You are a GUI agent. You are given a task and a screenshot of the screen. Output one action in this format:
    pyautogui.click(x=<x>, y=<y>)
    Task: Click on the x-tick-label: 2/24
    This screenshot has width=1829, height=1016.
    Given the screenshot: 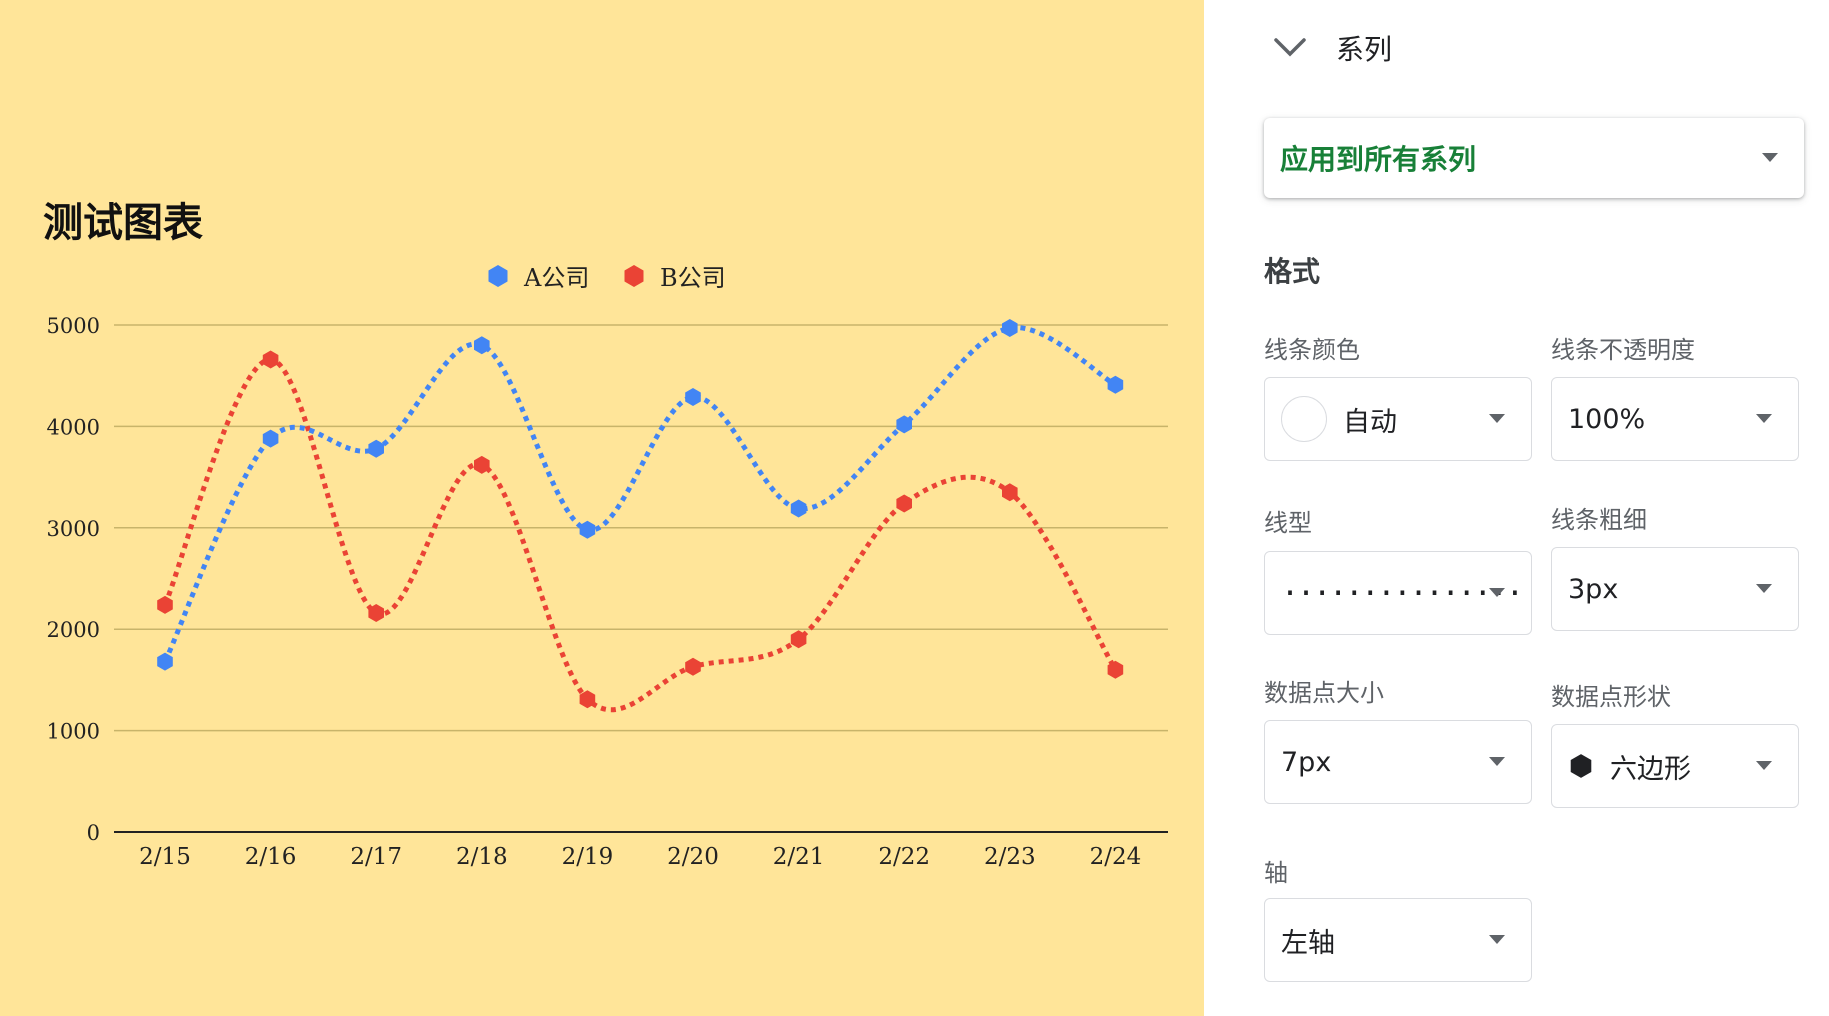 What is the action you would take?
    pyautogui.click(x=1116, y=857)
    